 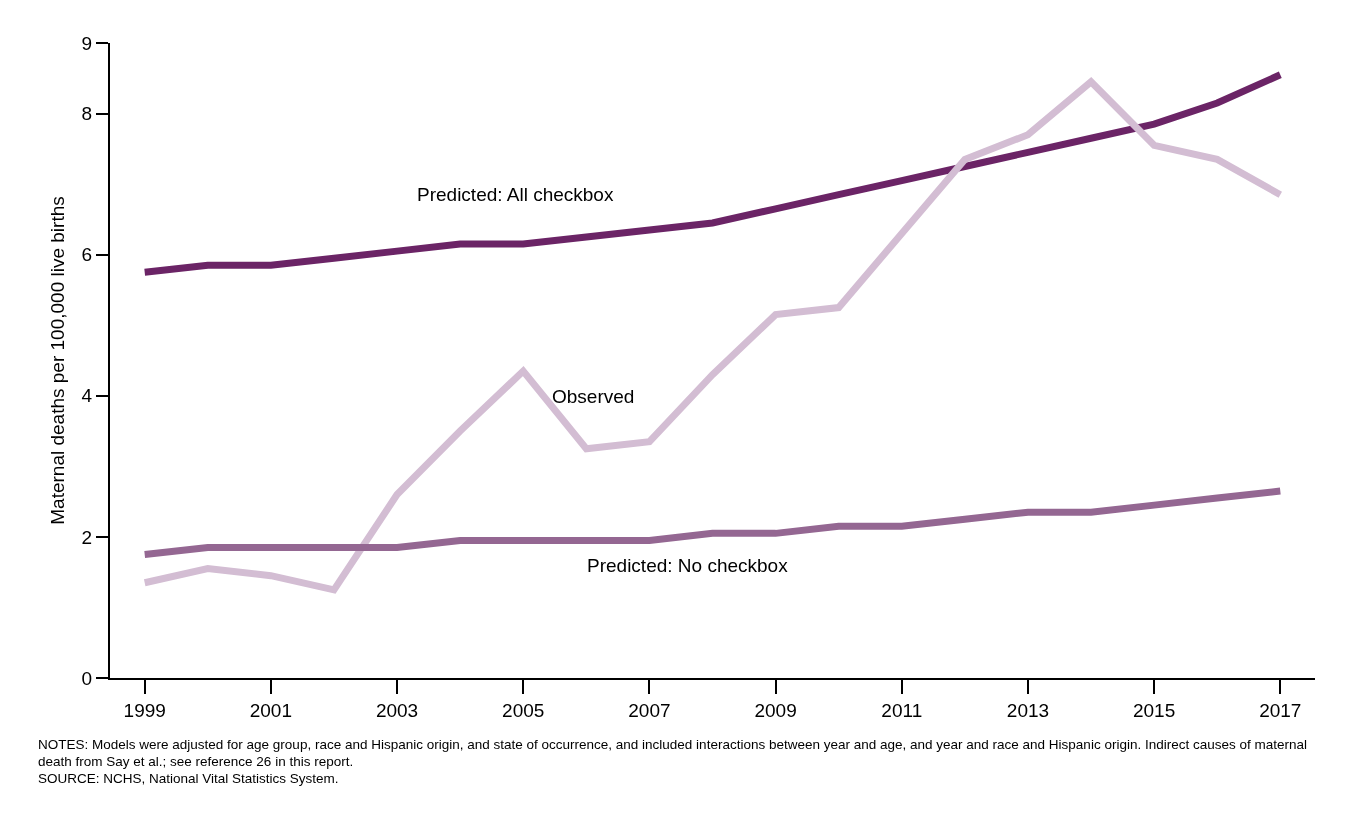 I want to click on text: NOTES: Models were adjusted for age group, race and Hispanic origin, and state of occurrence, and included interactions between year and age, and year and race and Hispanic origin. Indirect causes of maternal death from Say et al.; see reference 26 in this report., so click(x=673, y=753).